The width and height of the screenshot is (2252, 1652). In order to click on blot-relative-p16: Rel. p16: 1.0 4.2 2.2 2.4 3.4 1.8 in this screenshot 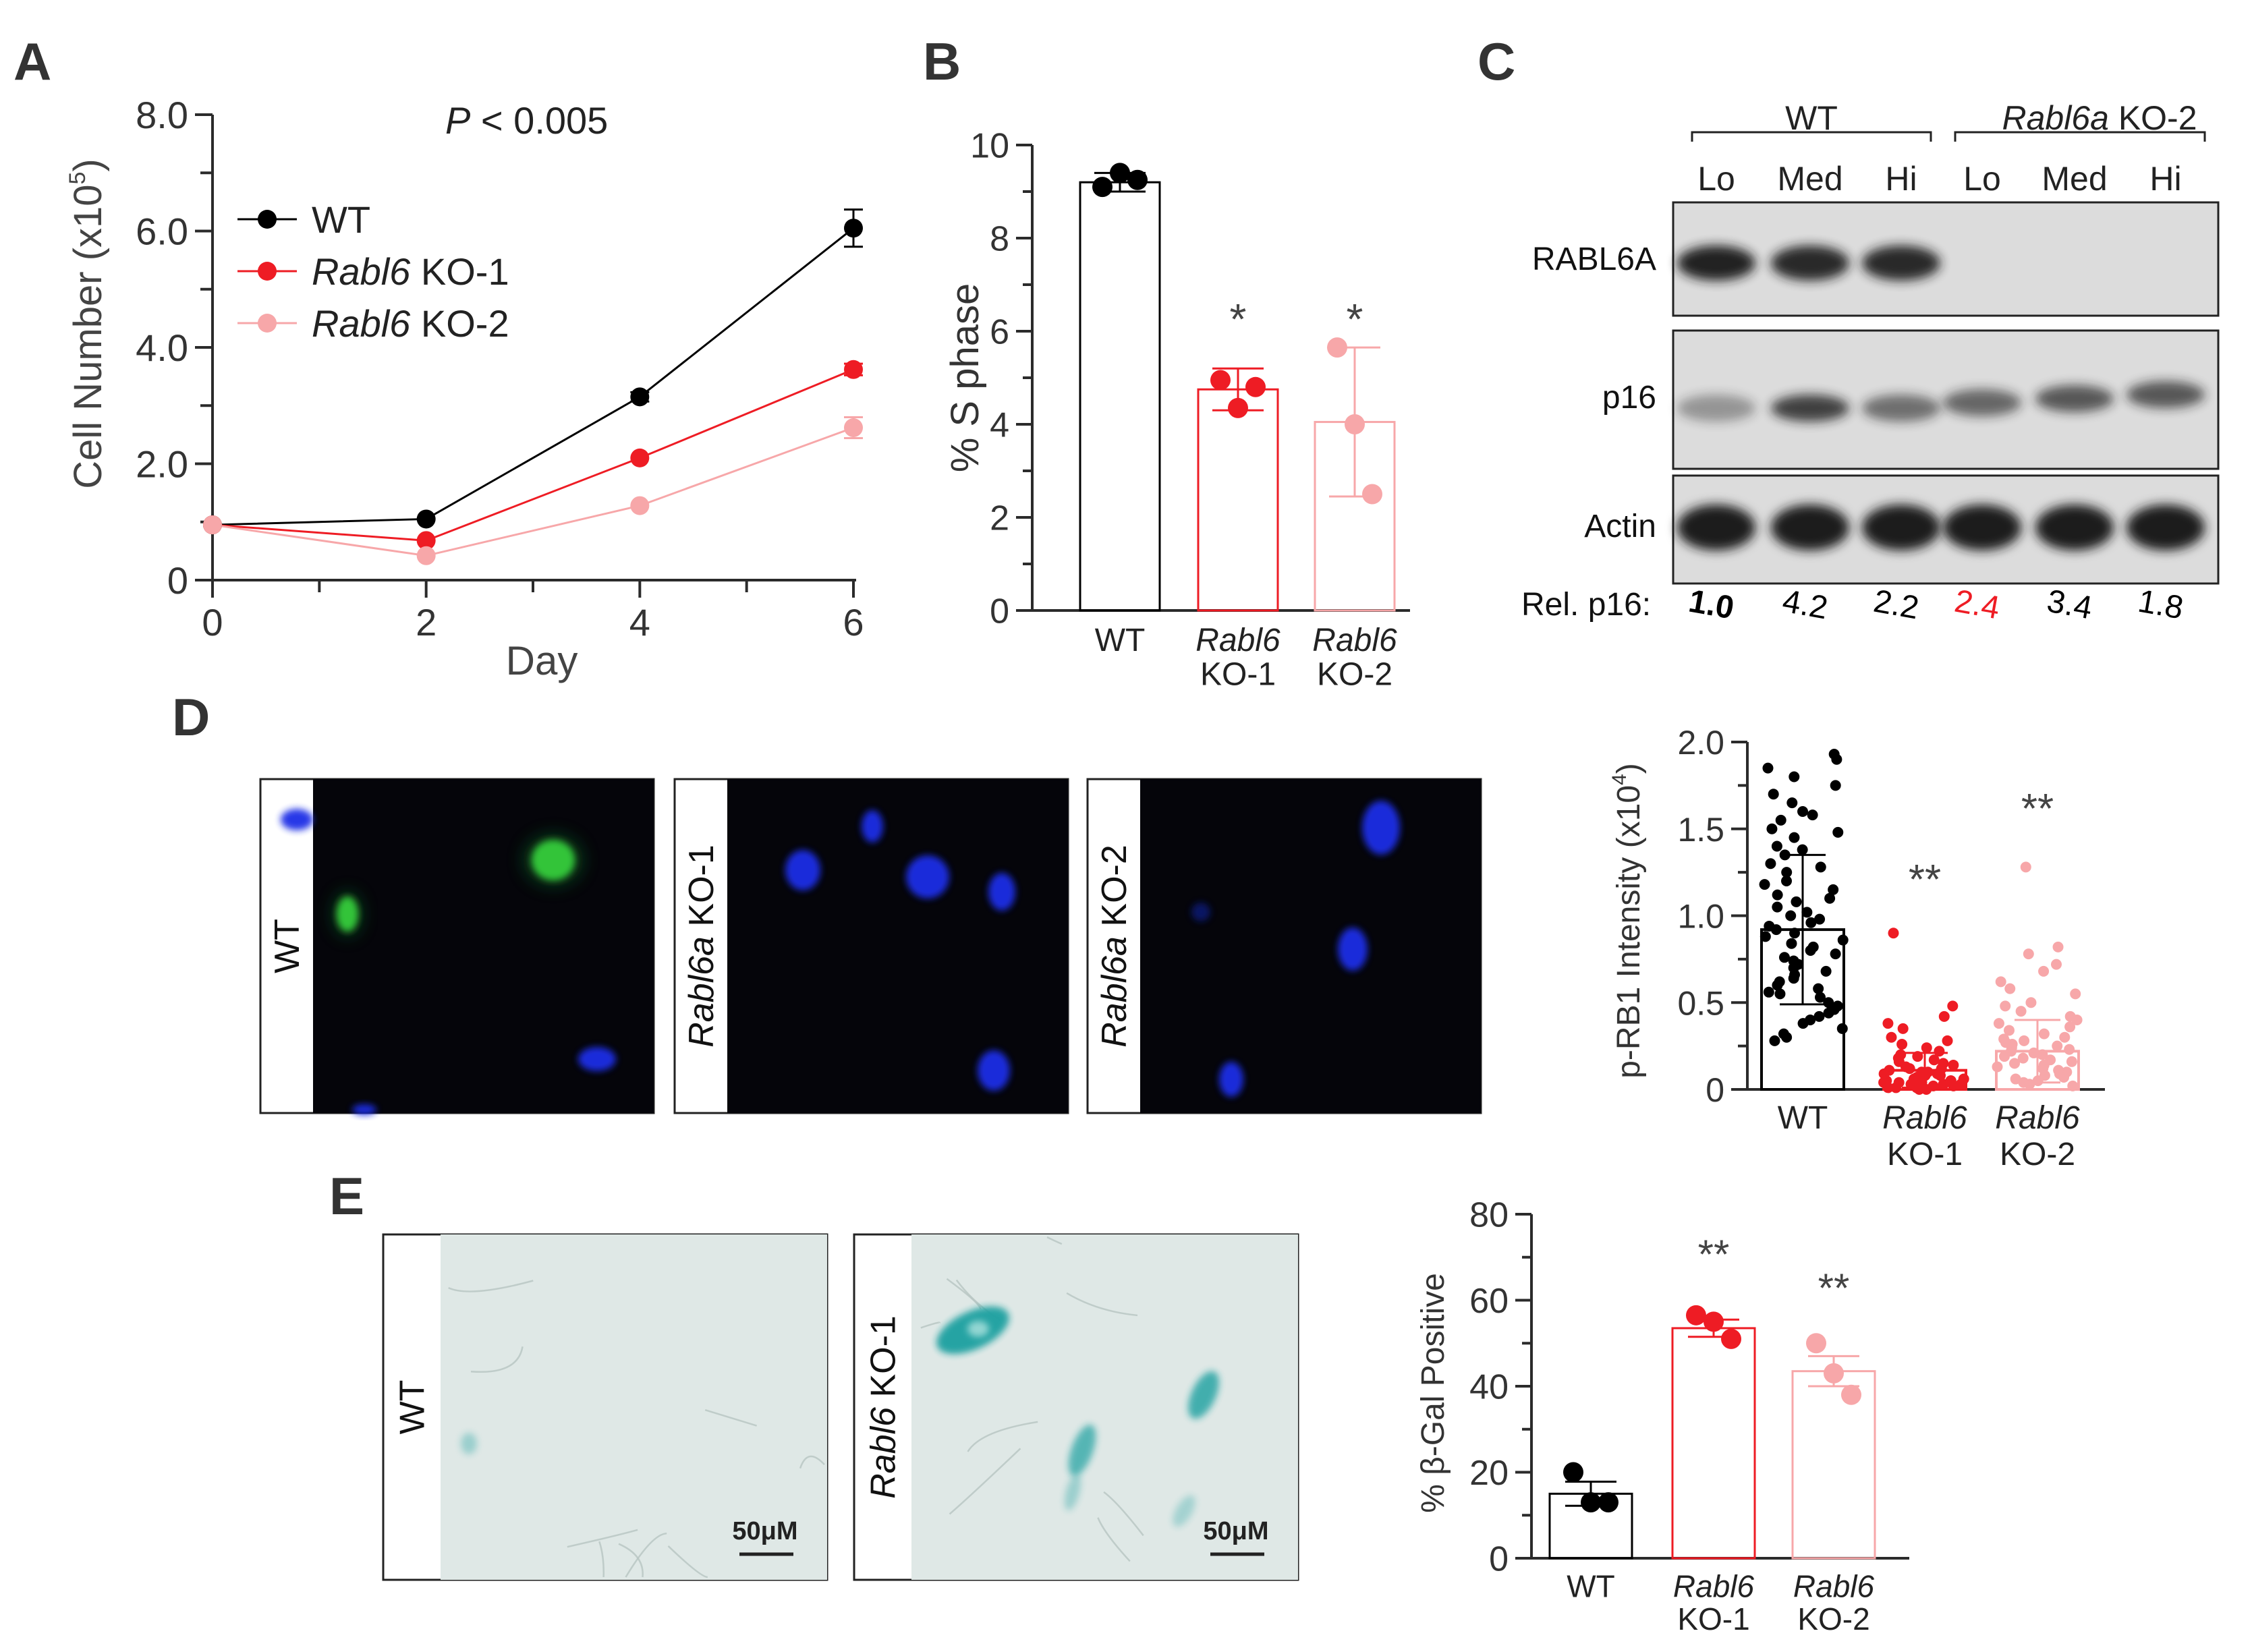, I will do `click(1853, 605)`.